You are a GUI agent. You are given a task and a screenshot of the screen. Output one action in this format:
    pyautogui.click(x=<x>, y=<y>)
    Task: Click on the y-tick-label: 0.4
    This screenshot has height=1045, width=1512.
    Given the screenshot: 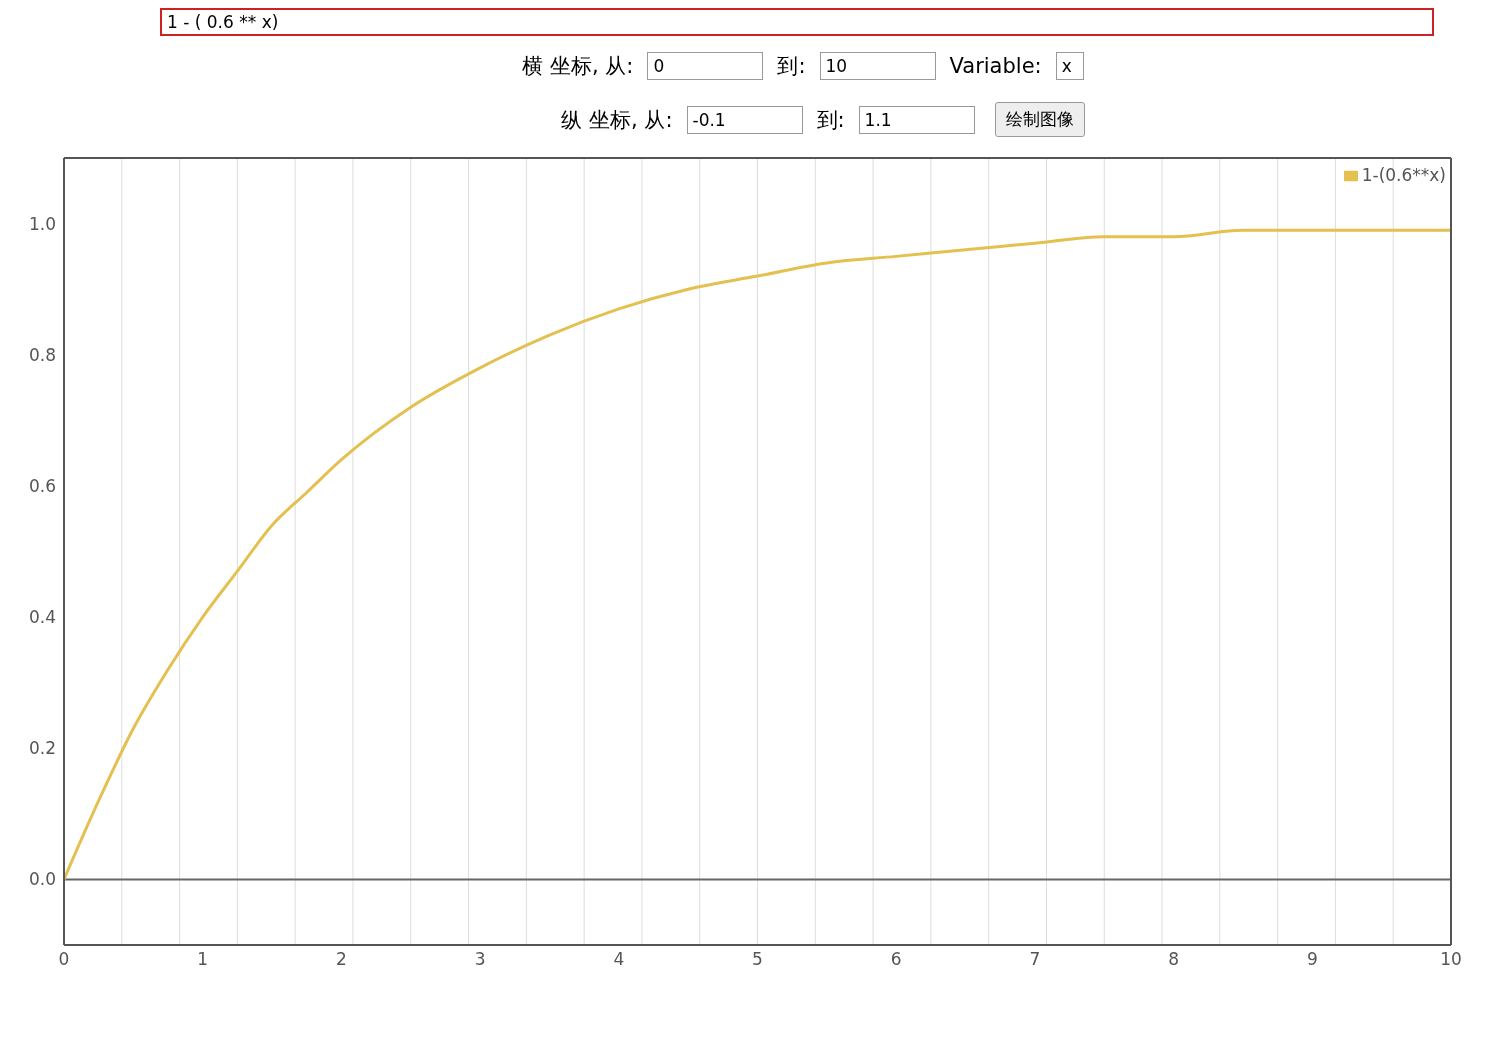 What is the action you would take?
    pyautogui.click(x=42, y=617)
    